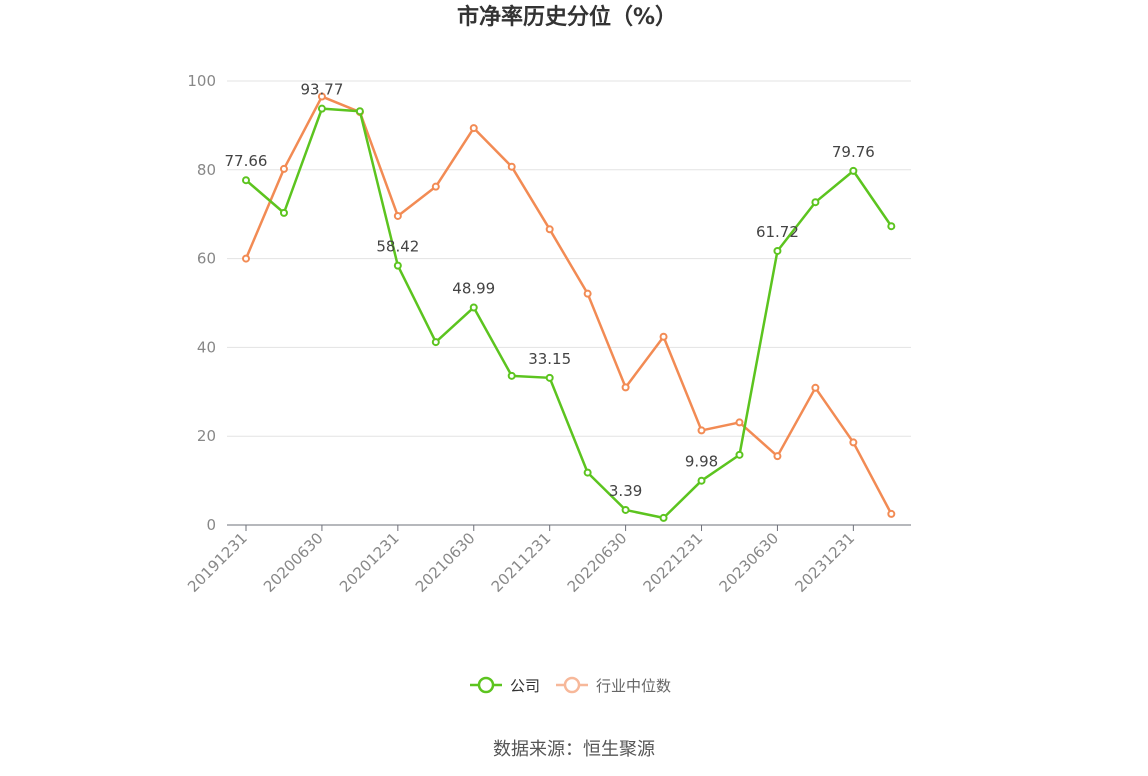 The height and width of the screenshot is (776, 1148). What do you see at coordinates (397, 247) in the screenshot?
I see `data-label: 58.42` at bounding box center [397, 247].